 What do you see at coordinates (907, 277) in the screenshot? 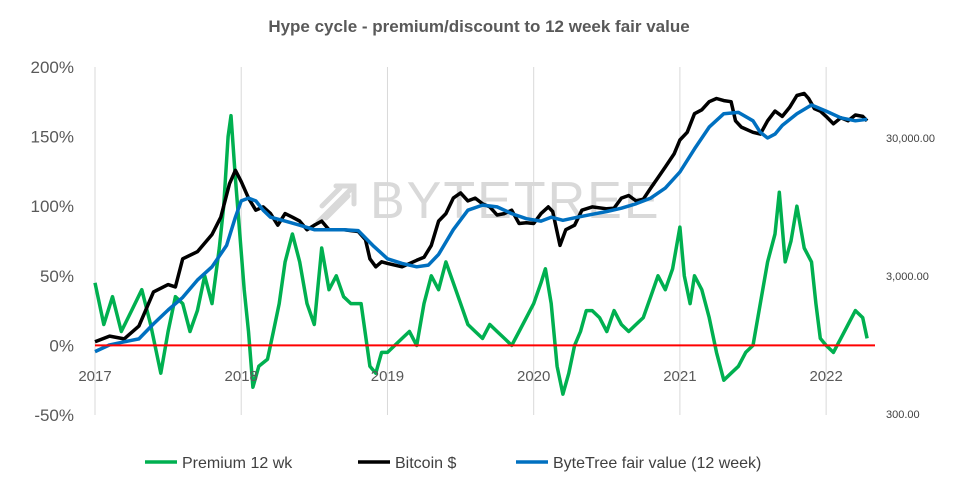
I see `y2-tick-label: 3,000.00` at bounding box center [907, 277].